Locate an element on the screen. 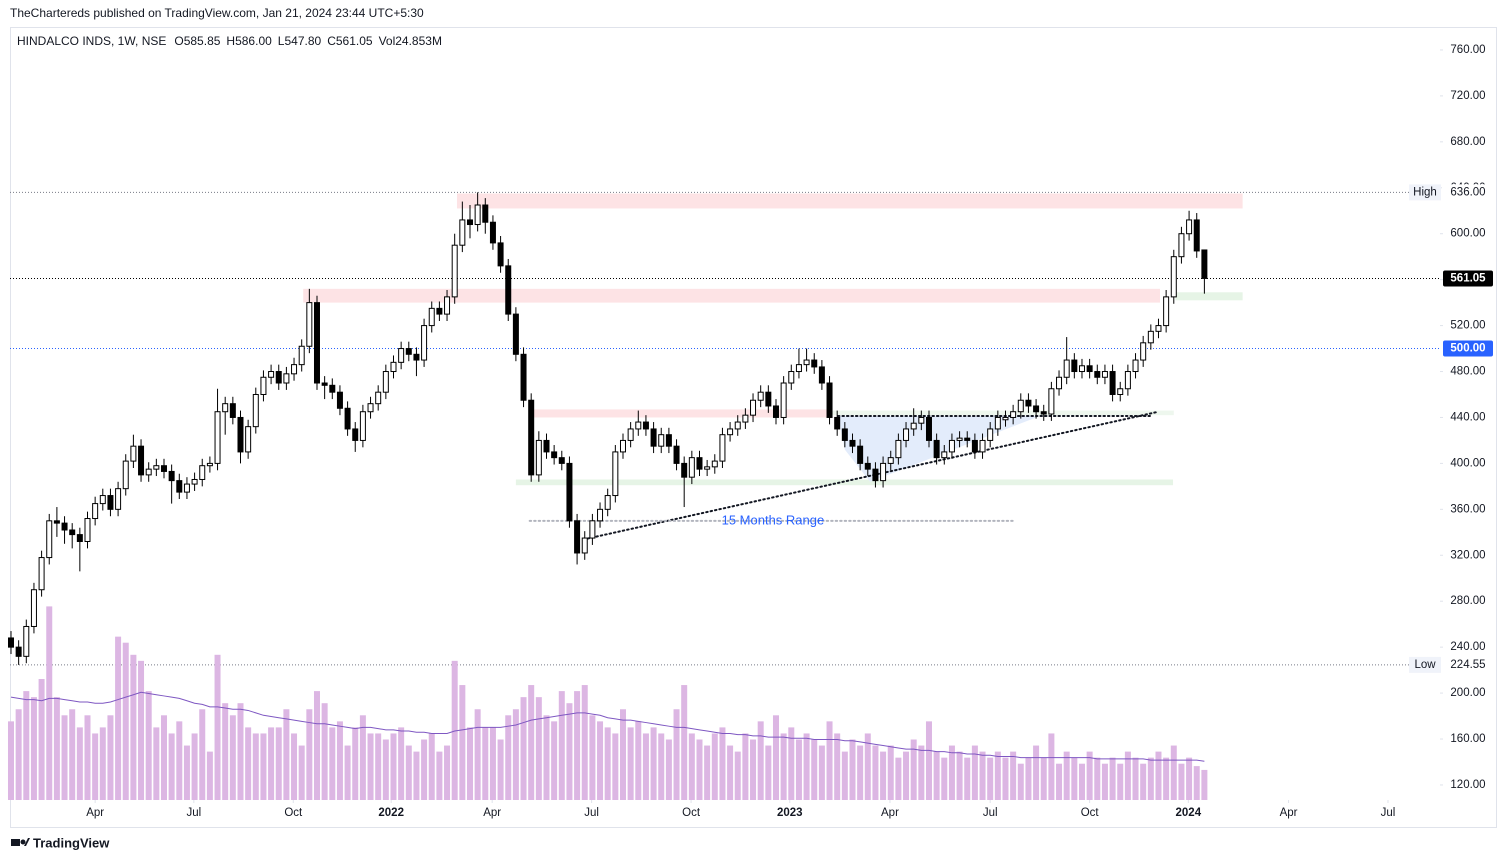 Image resolution: width=1507 pixels, height=862 pixels. level-value: 224.55 is located at coordinates (1467, 665).